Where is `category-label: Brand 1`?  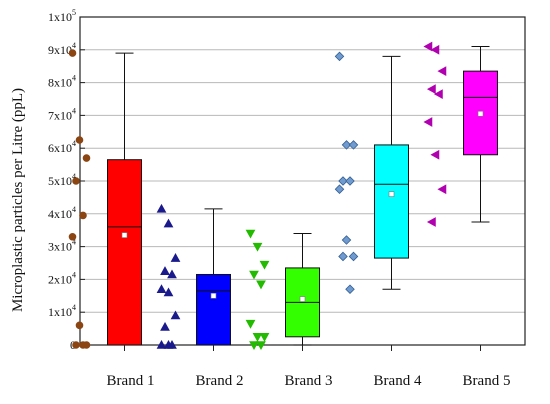
category-label: Brand 1 is located at coordinates (131, 381).